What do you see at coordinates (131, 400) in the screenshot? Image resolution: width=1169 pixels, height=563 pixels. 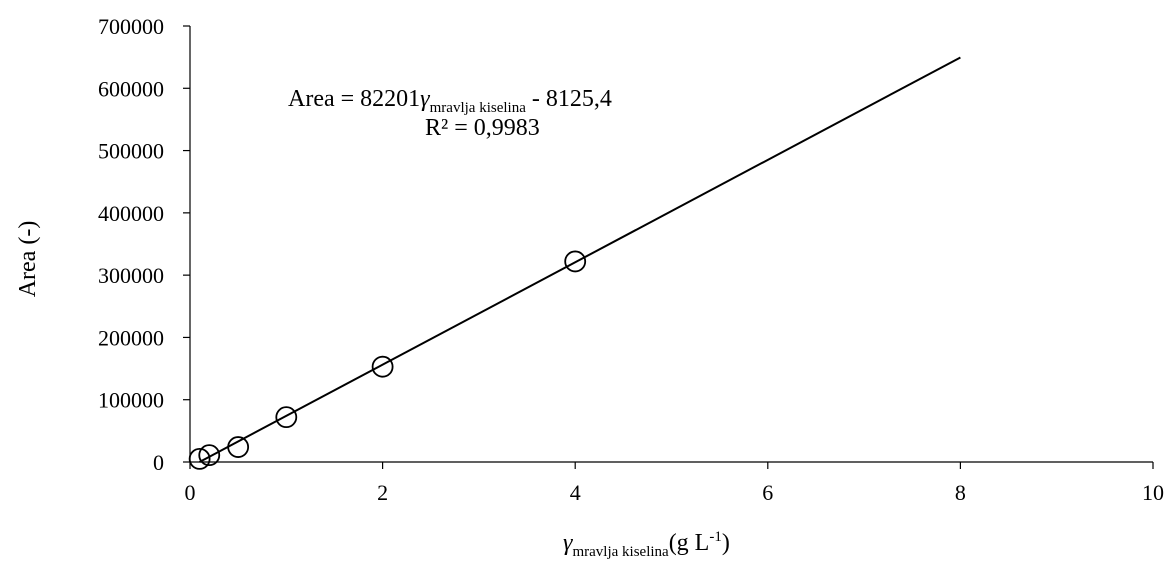 I see `y-tick-label: 100000` at bounding box center [131, 400].